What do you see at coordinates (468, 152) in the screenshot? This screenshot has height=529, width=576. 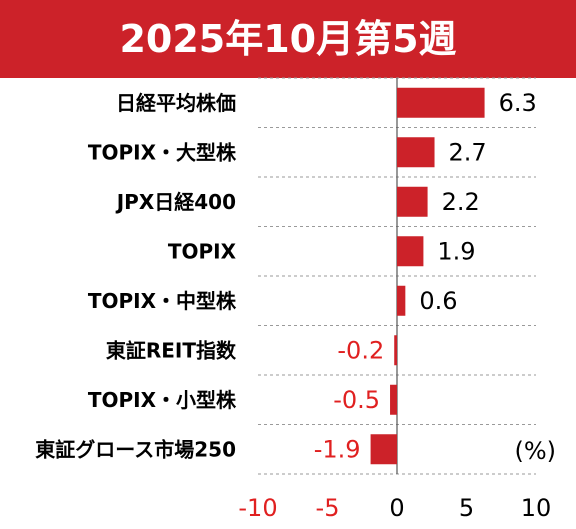 I see `value-label: 2.7` at bounding box center [468, 152].